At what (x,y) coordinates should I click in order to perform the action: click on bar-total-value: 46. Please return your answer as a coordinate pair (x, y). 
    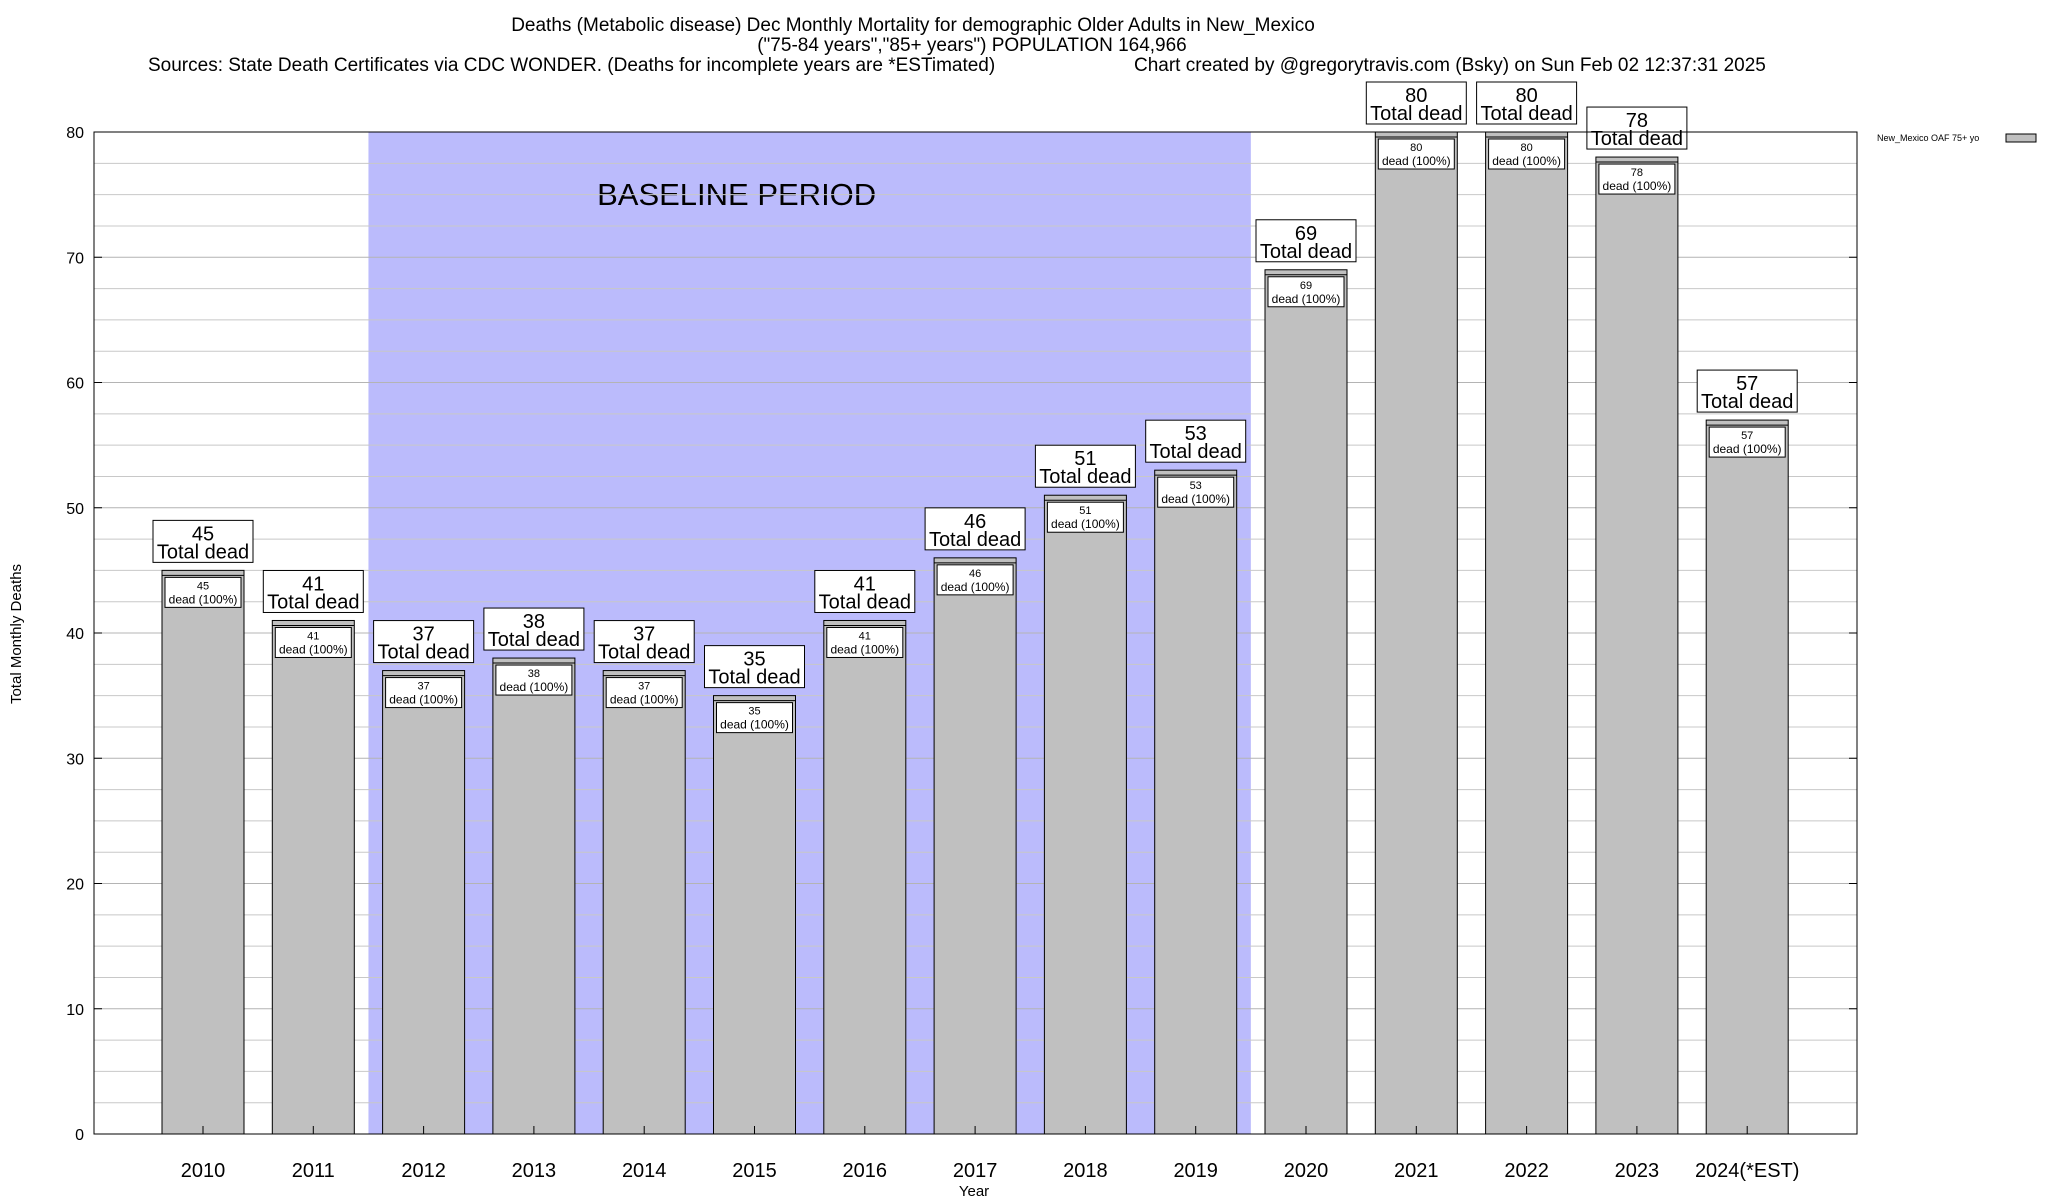
    Looking at the image, I should click on (975, 522).